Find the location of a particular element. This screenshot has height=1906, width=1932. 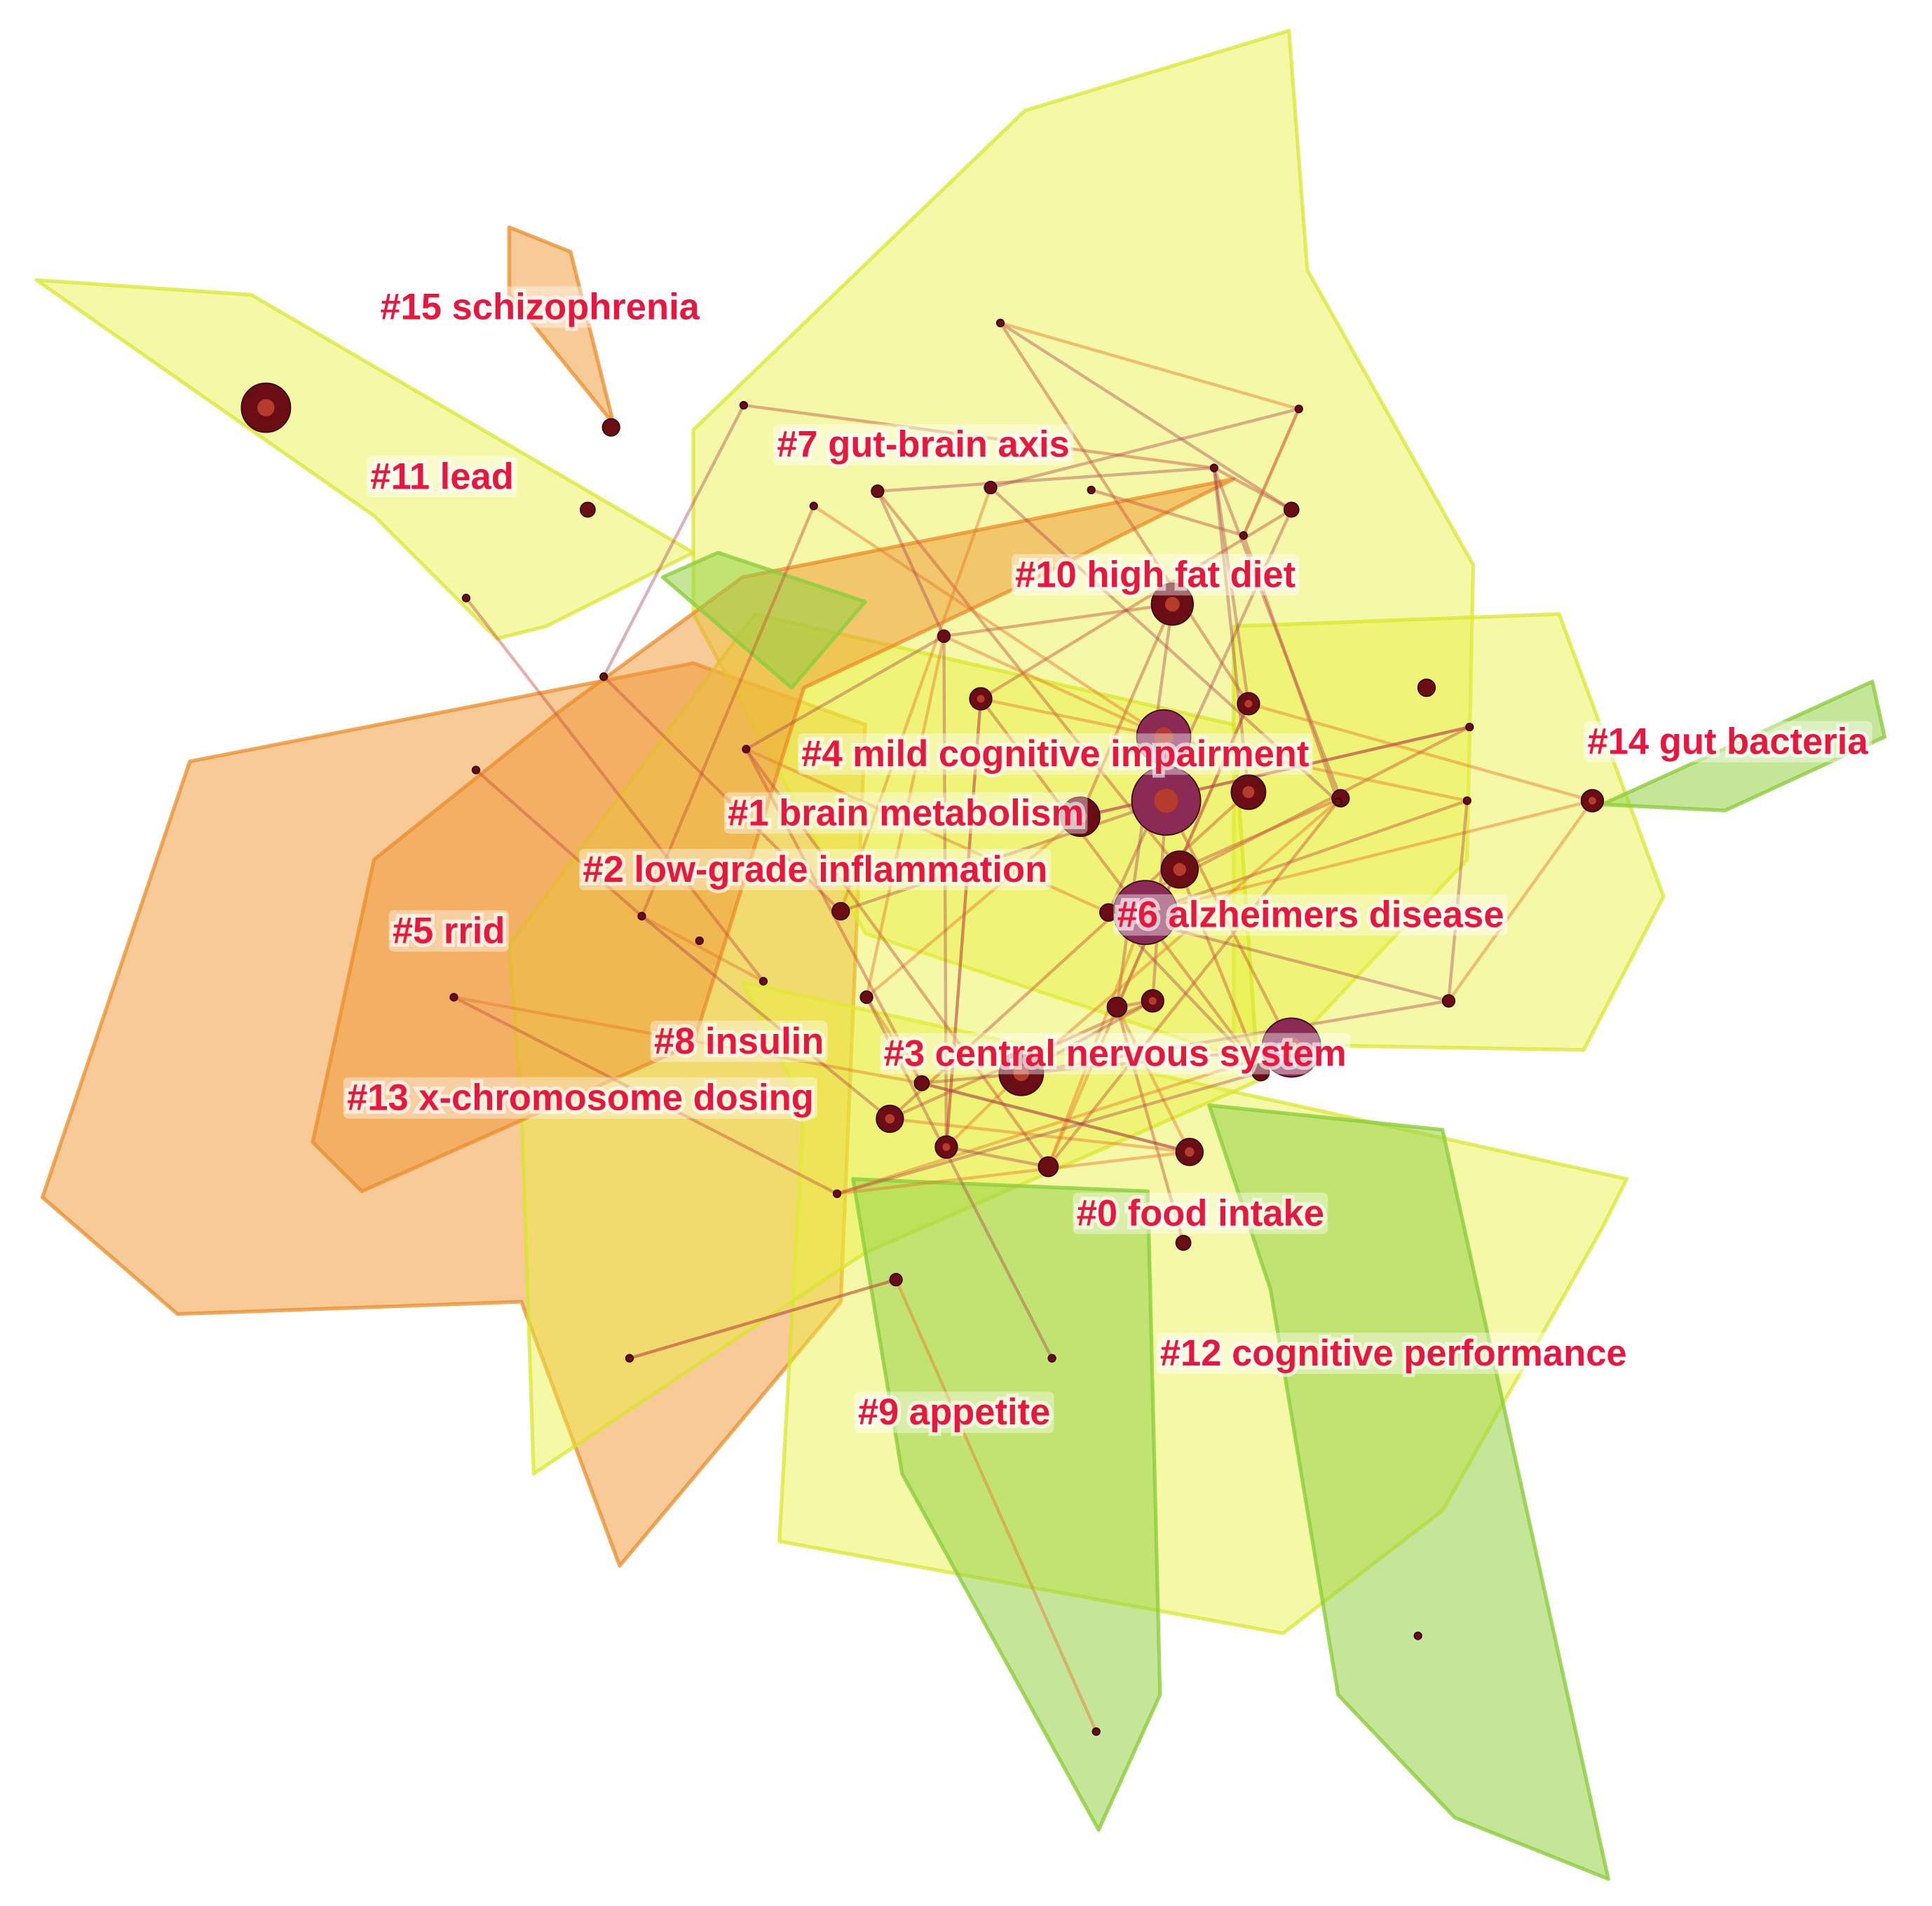

cluster-label: #5 rrid is located at coordinates (449, 930).